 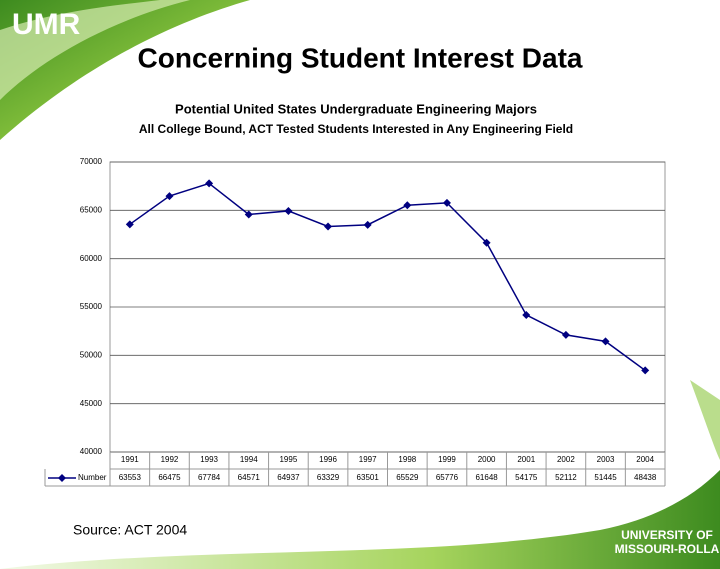 What do you see at coordinates (328, 477) in the screenshot?
I see `table-value: 63329` at bounding box center [328, 477].